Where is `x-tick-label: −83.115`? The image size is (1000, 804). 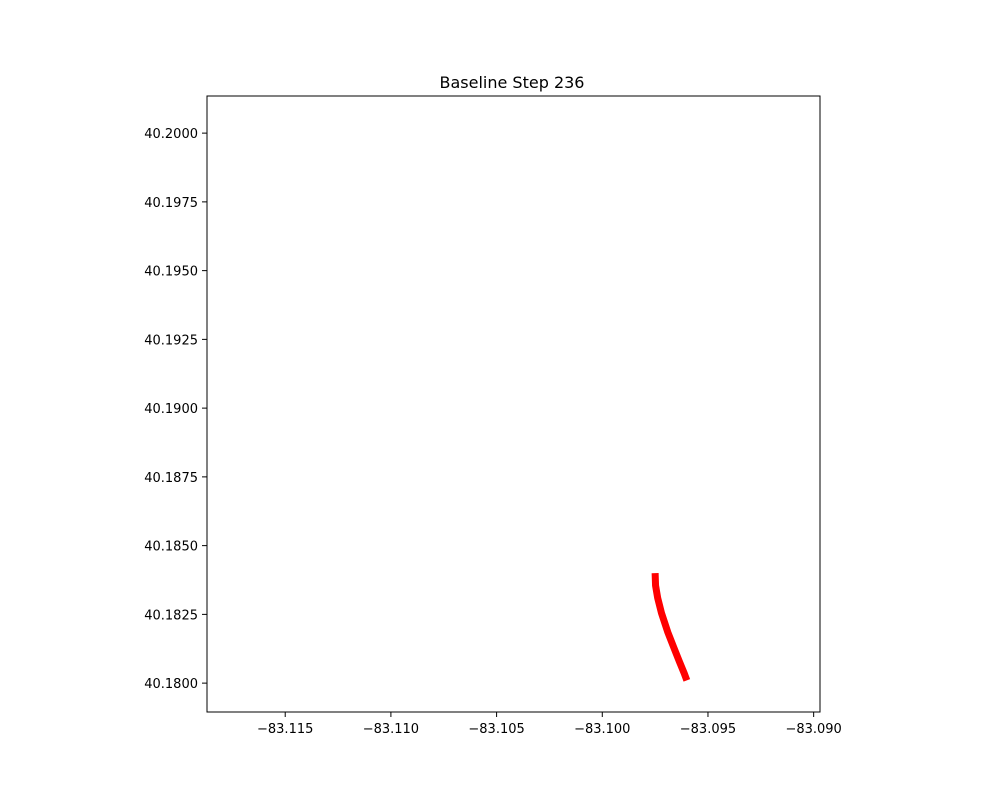
x-tick-label: −83.115 is located at coordinates (285, 729).